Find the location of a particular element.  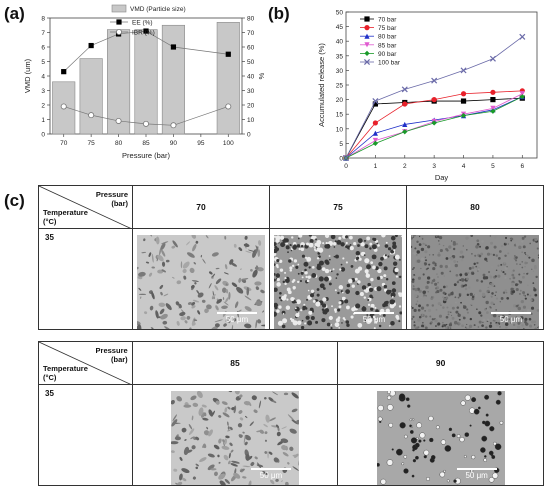

legend-entry: 80 bar is located at coordinates (387, 37).